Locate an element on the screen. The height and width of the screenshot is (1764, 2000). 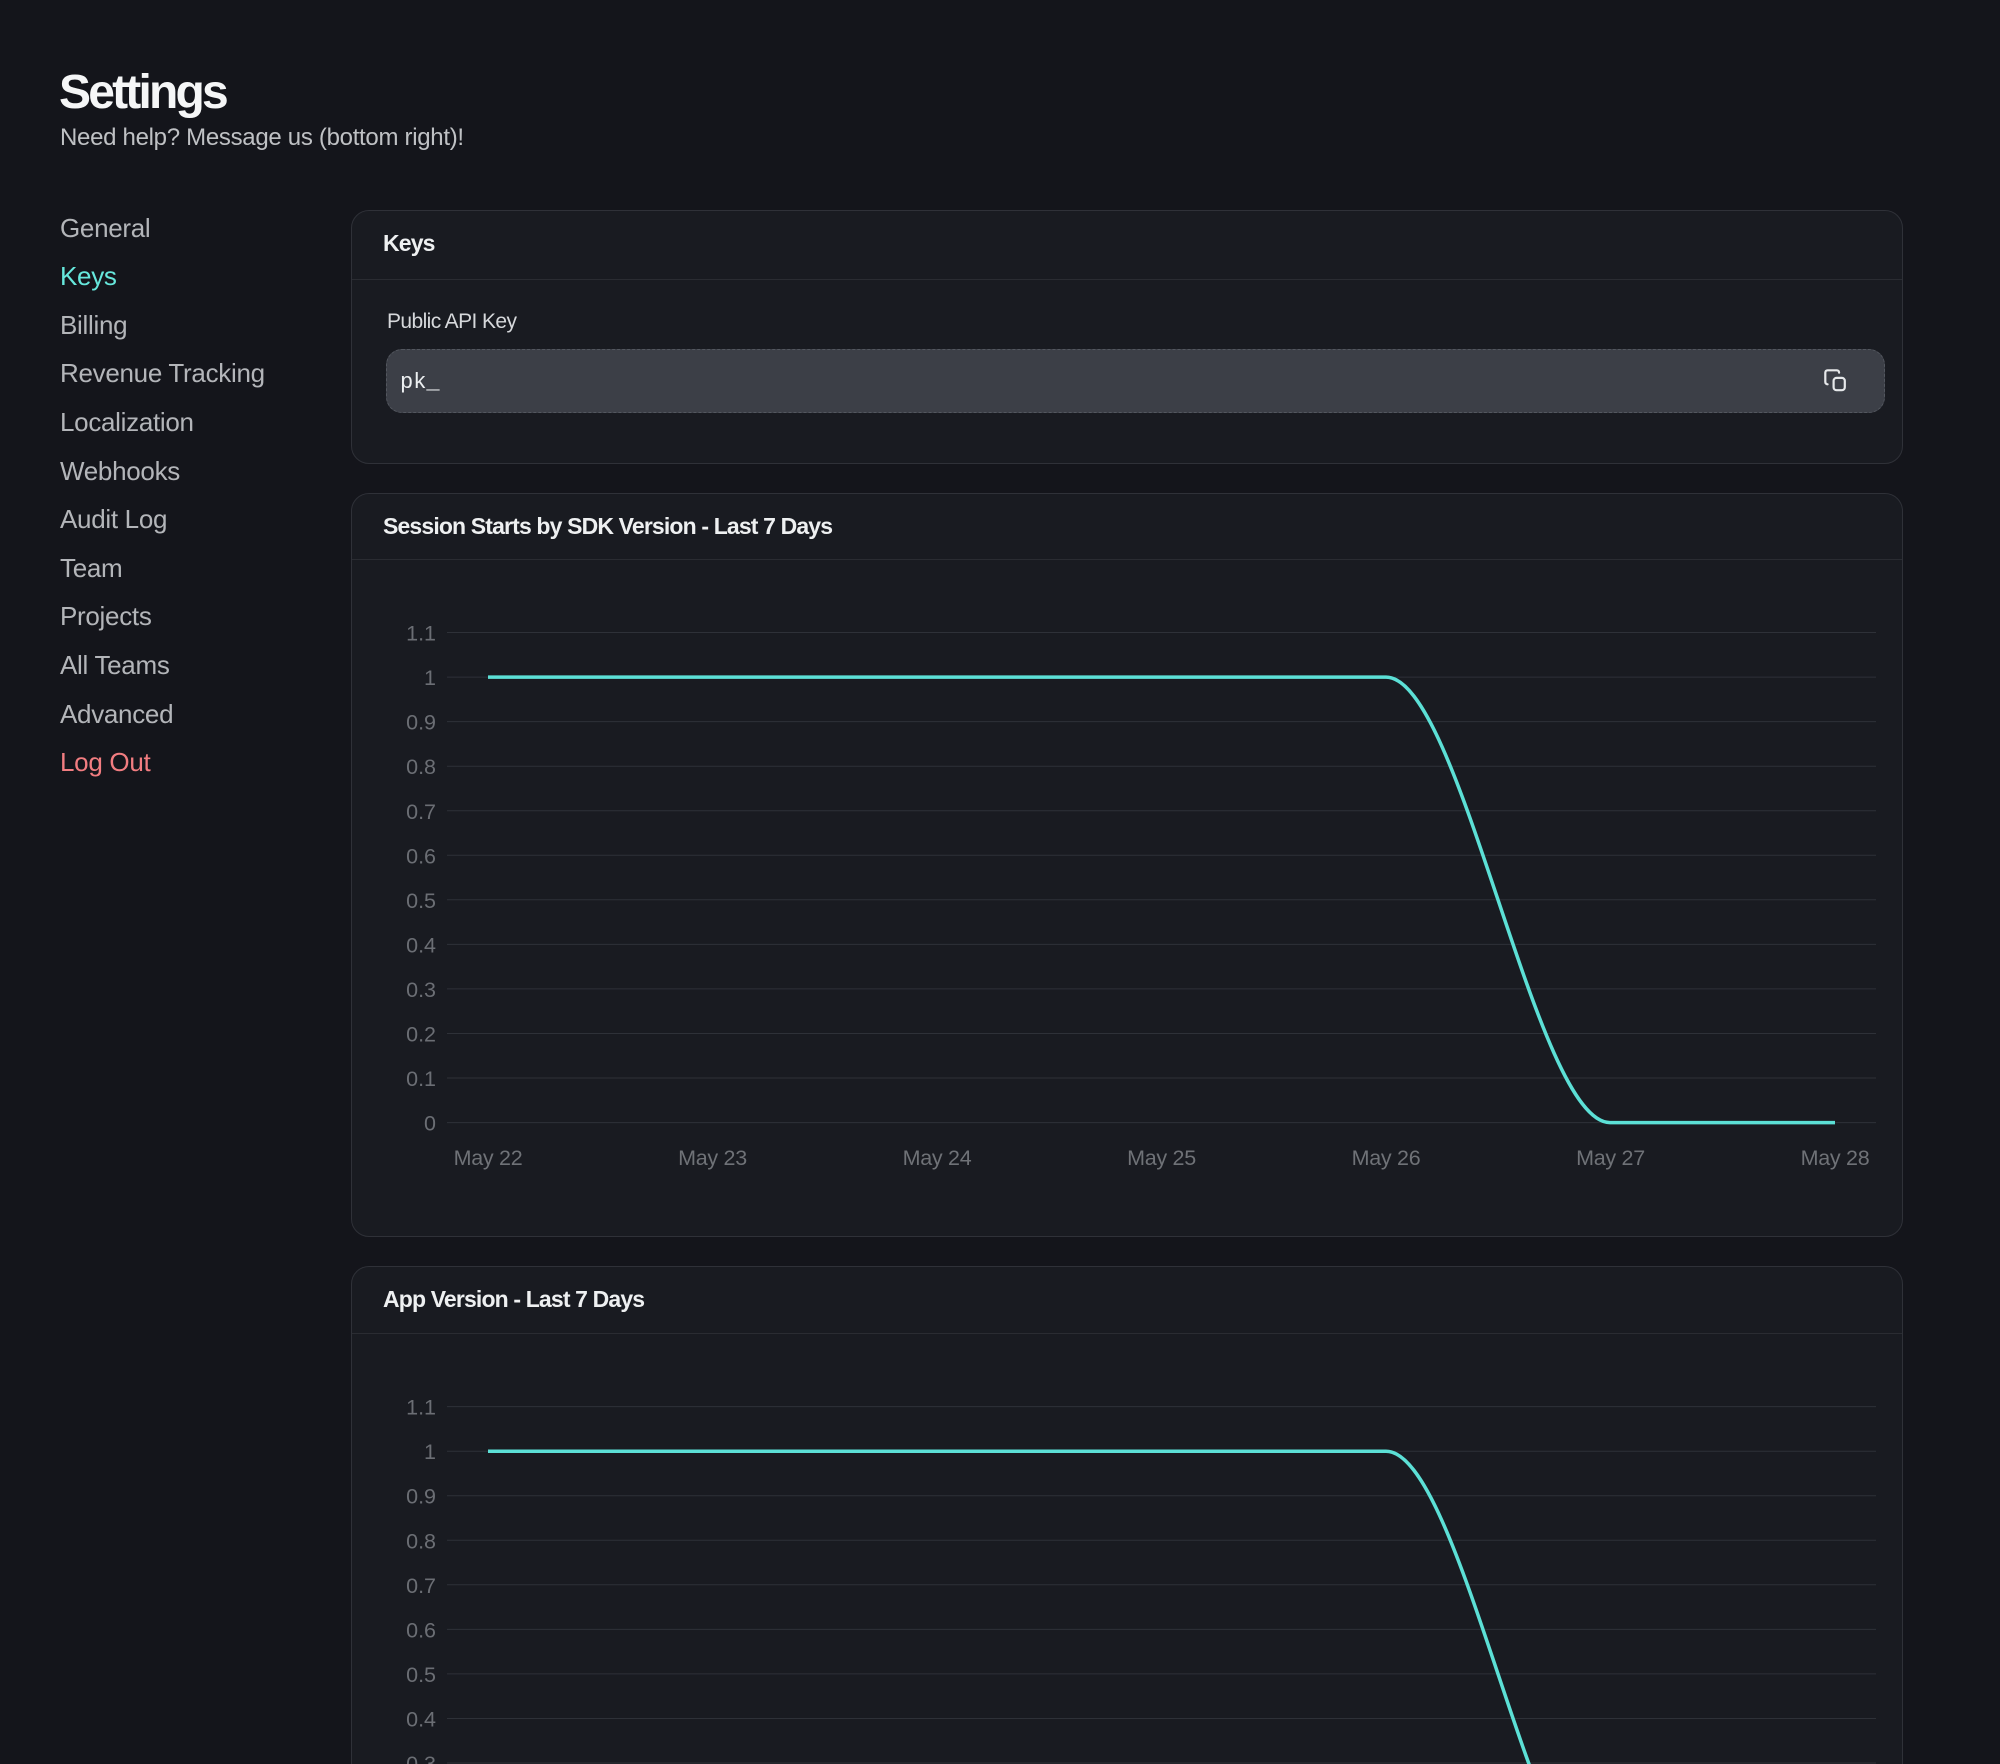
svg-text: 0.2 is located at coordinates (421, 1035).